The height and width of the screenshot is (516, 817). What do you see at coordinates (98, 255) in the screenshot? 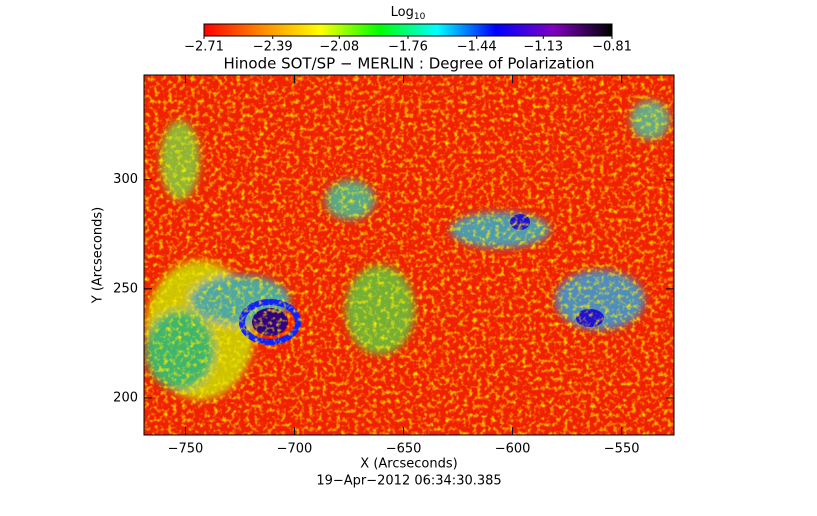
I see `y-axis-label: Y (Arcseconds)` at bounding box center [98, 255].